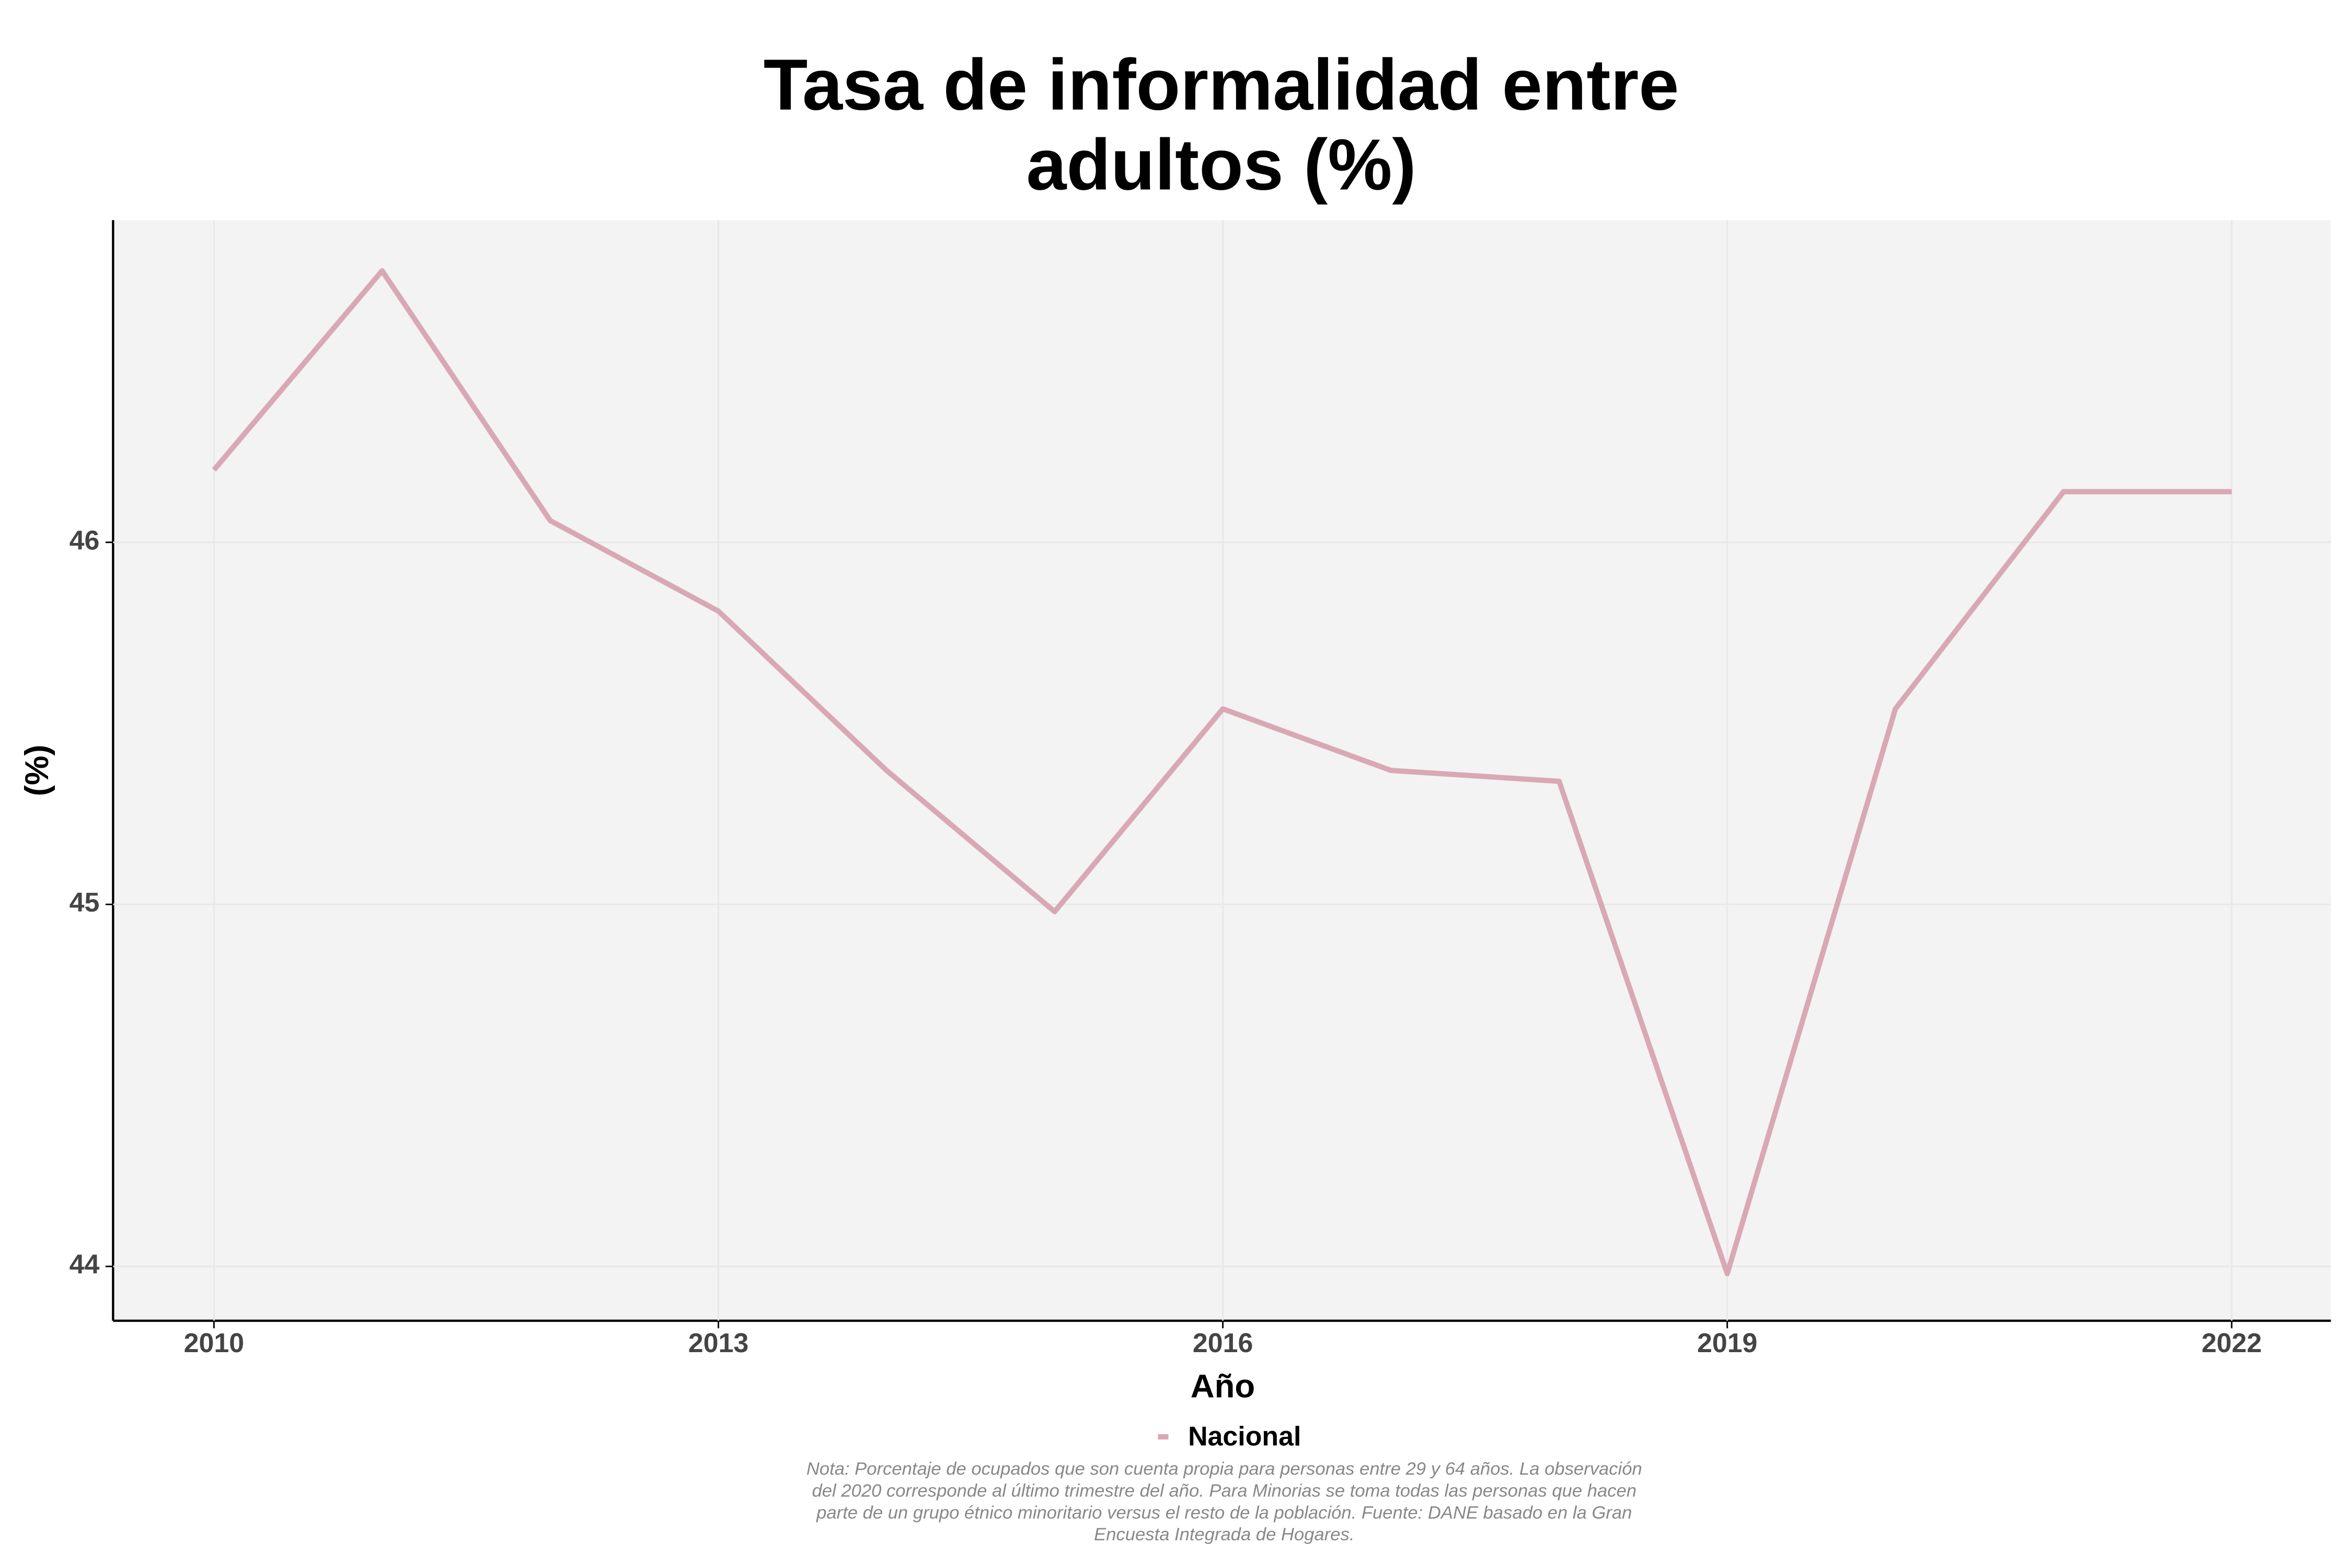 The image size is (2352, 1568). I want to click on y-tick-label: 45, so click(85, 902).